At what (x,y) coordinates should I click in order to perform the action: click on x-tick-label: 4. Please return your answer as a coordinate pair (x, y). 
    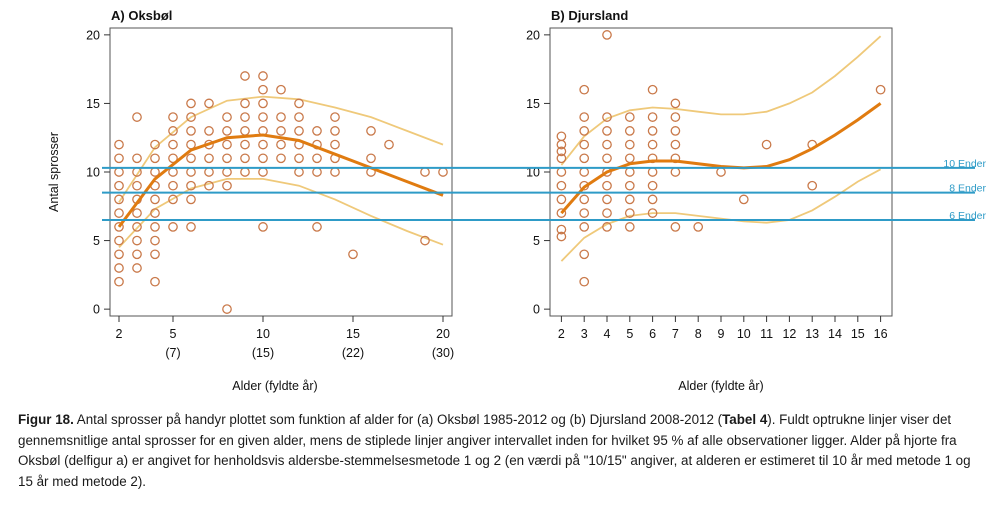
    Looking at the image, I should click on (607, 334).